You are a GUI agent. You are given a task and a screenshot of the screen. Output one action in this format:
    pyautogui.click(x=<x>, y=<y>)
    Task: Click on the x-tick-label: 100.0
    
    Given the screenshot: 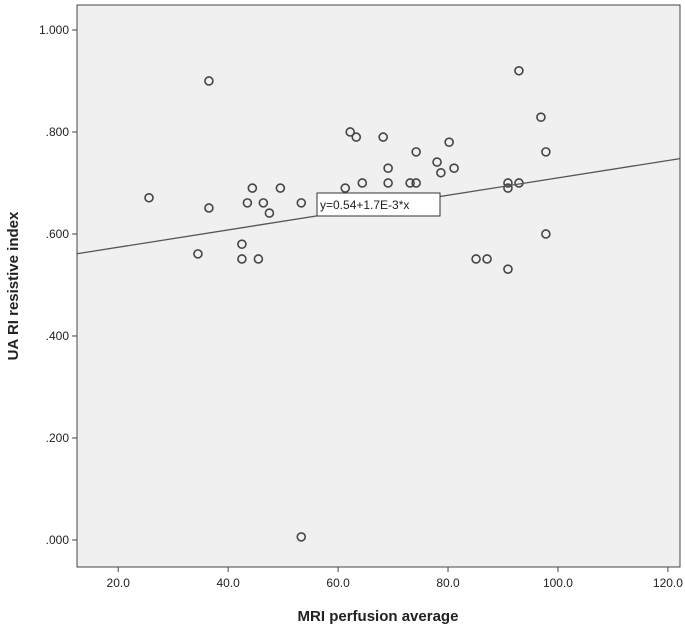 What is the action you would take?
    pyautogui.click(x=558, y=583)
    